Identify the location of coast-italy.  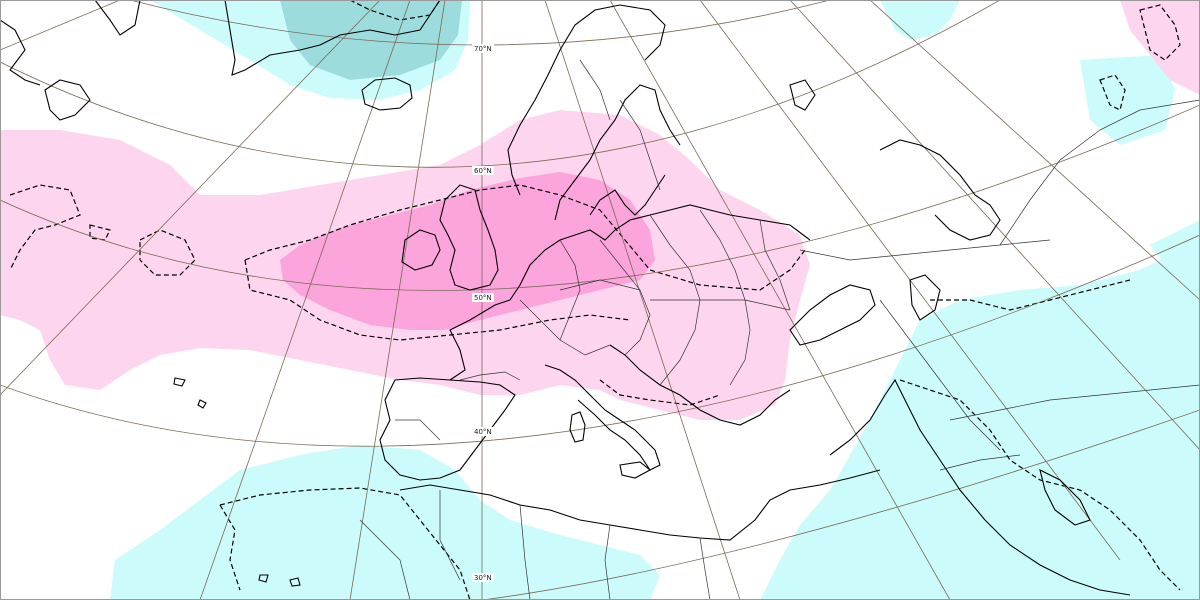
(602, 417).